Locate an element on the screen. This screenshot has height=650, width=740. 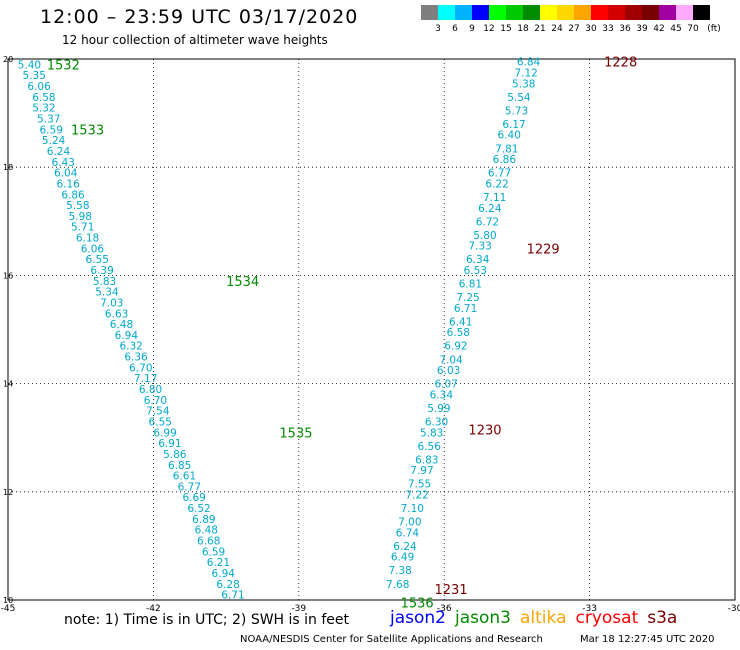
swh-value: 5.38 is located at coordinates (523, 84).